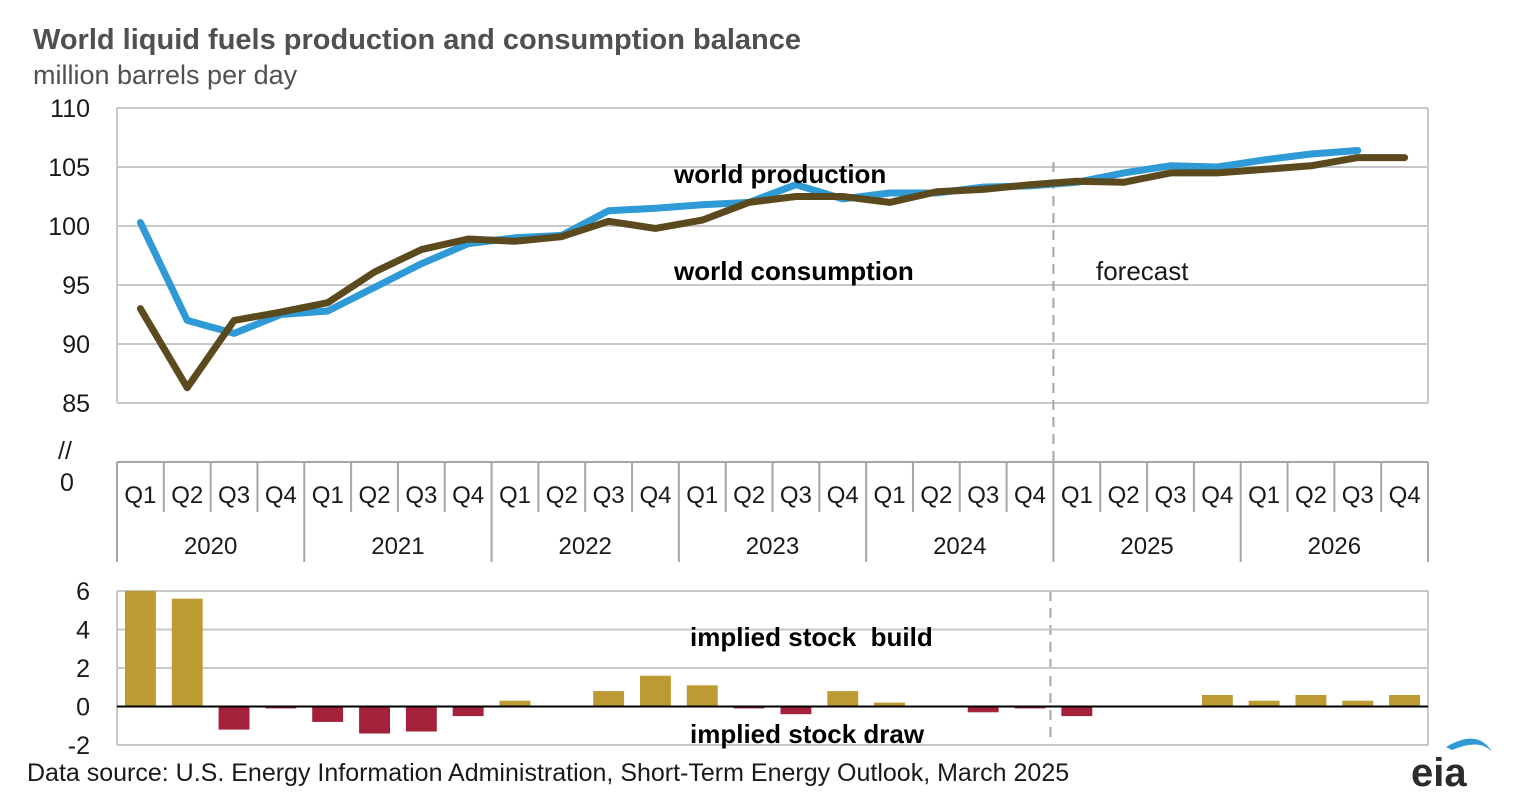  What do you see at coordinates (397, 546) in the screenshot?
I see `x-tick-label-year: 2021` at bounding box center [397, 546].